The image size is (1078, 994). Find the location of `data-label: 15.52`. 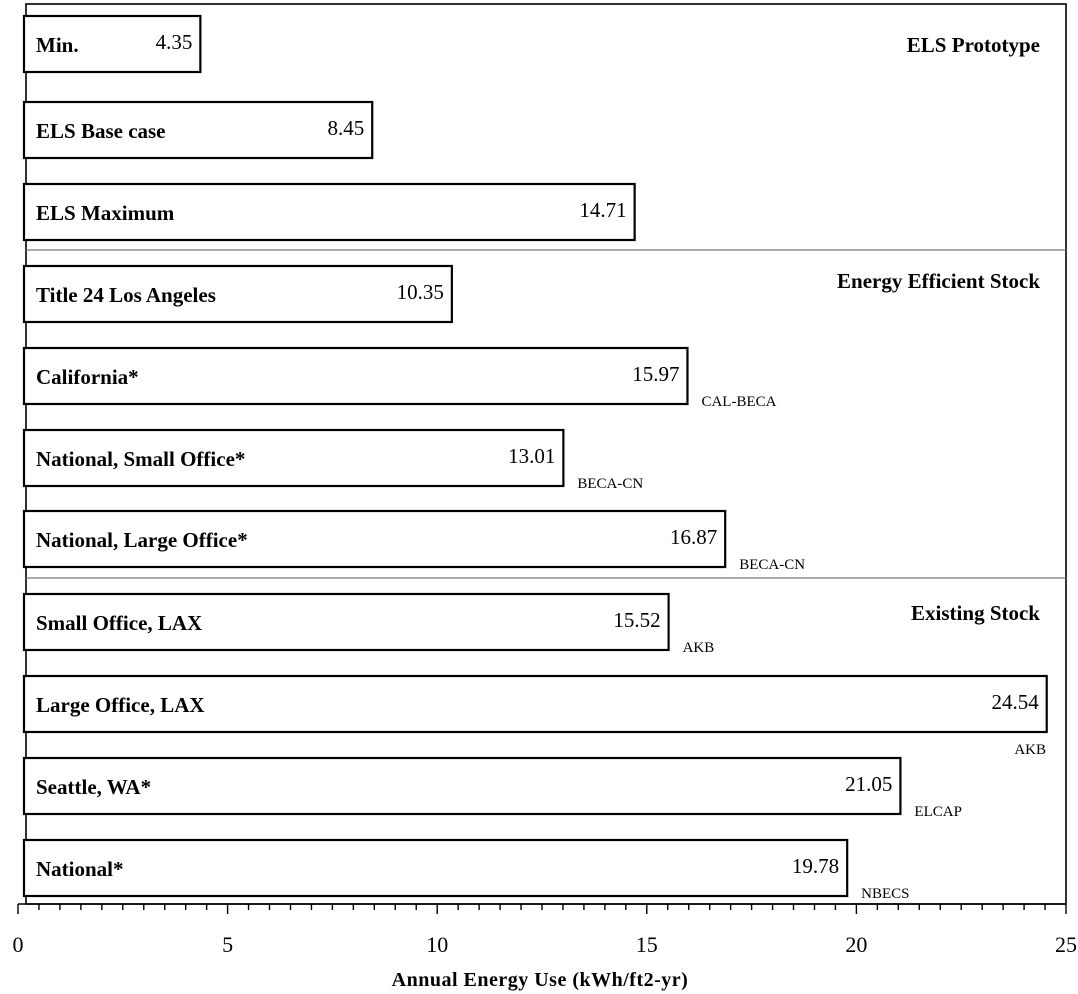

data-label: 15.52 is located at coordinates (636, 620).